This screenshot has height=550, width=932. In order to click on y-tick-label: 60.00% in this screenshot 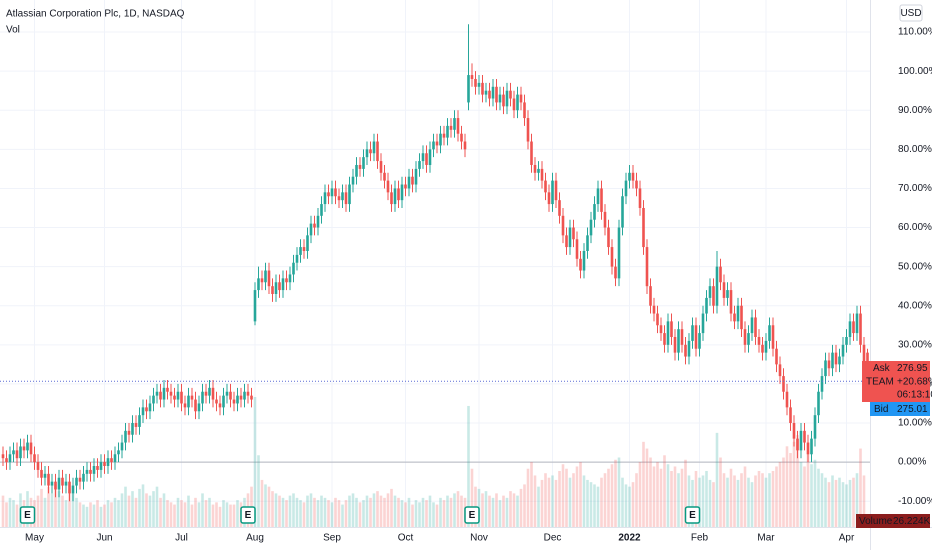, I will do `click(915, 227)`.